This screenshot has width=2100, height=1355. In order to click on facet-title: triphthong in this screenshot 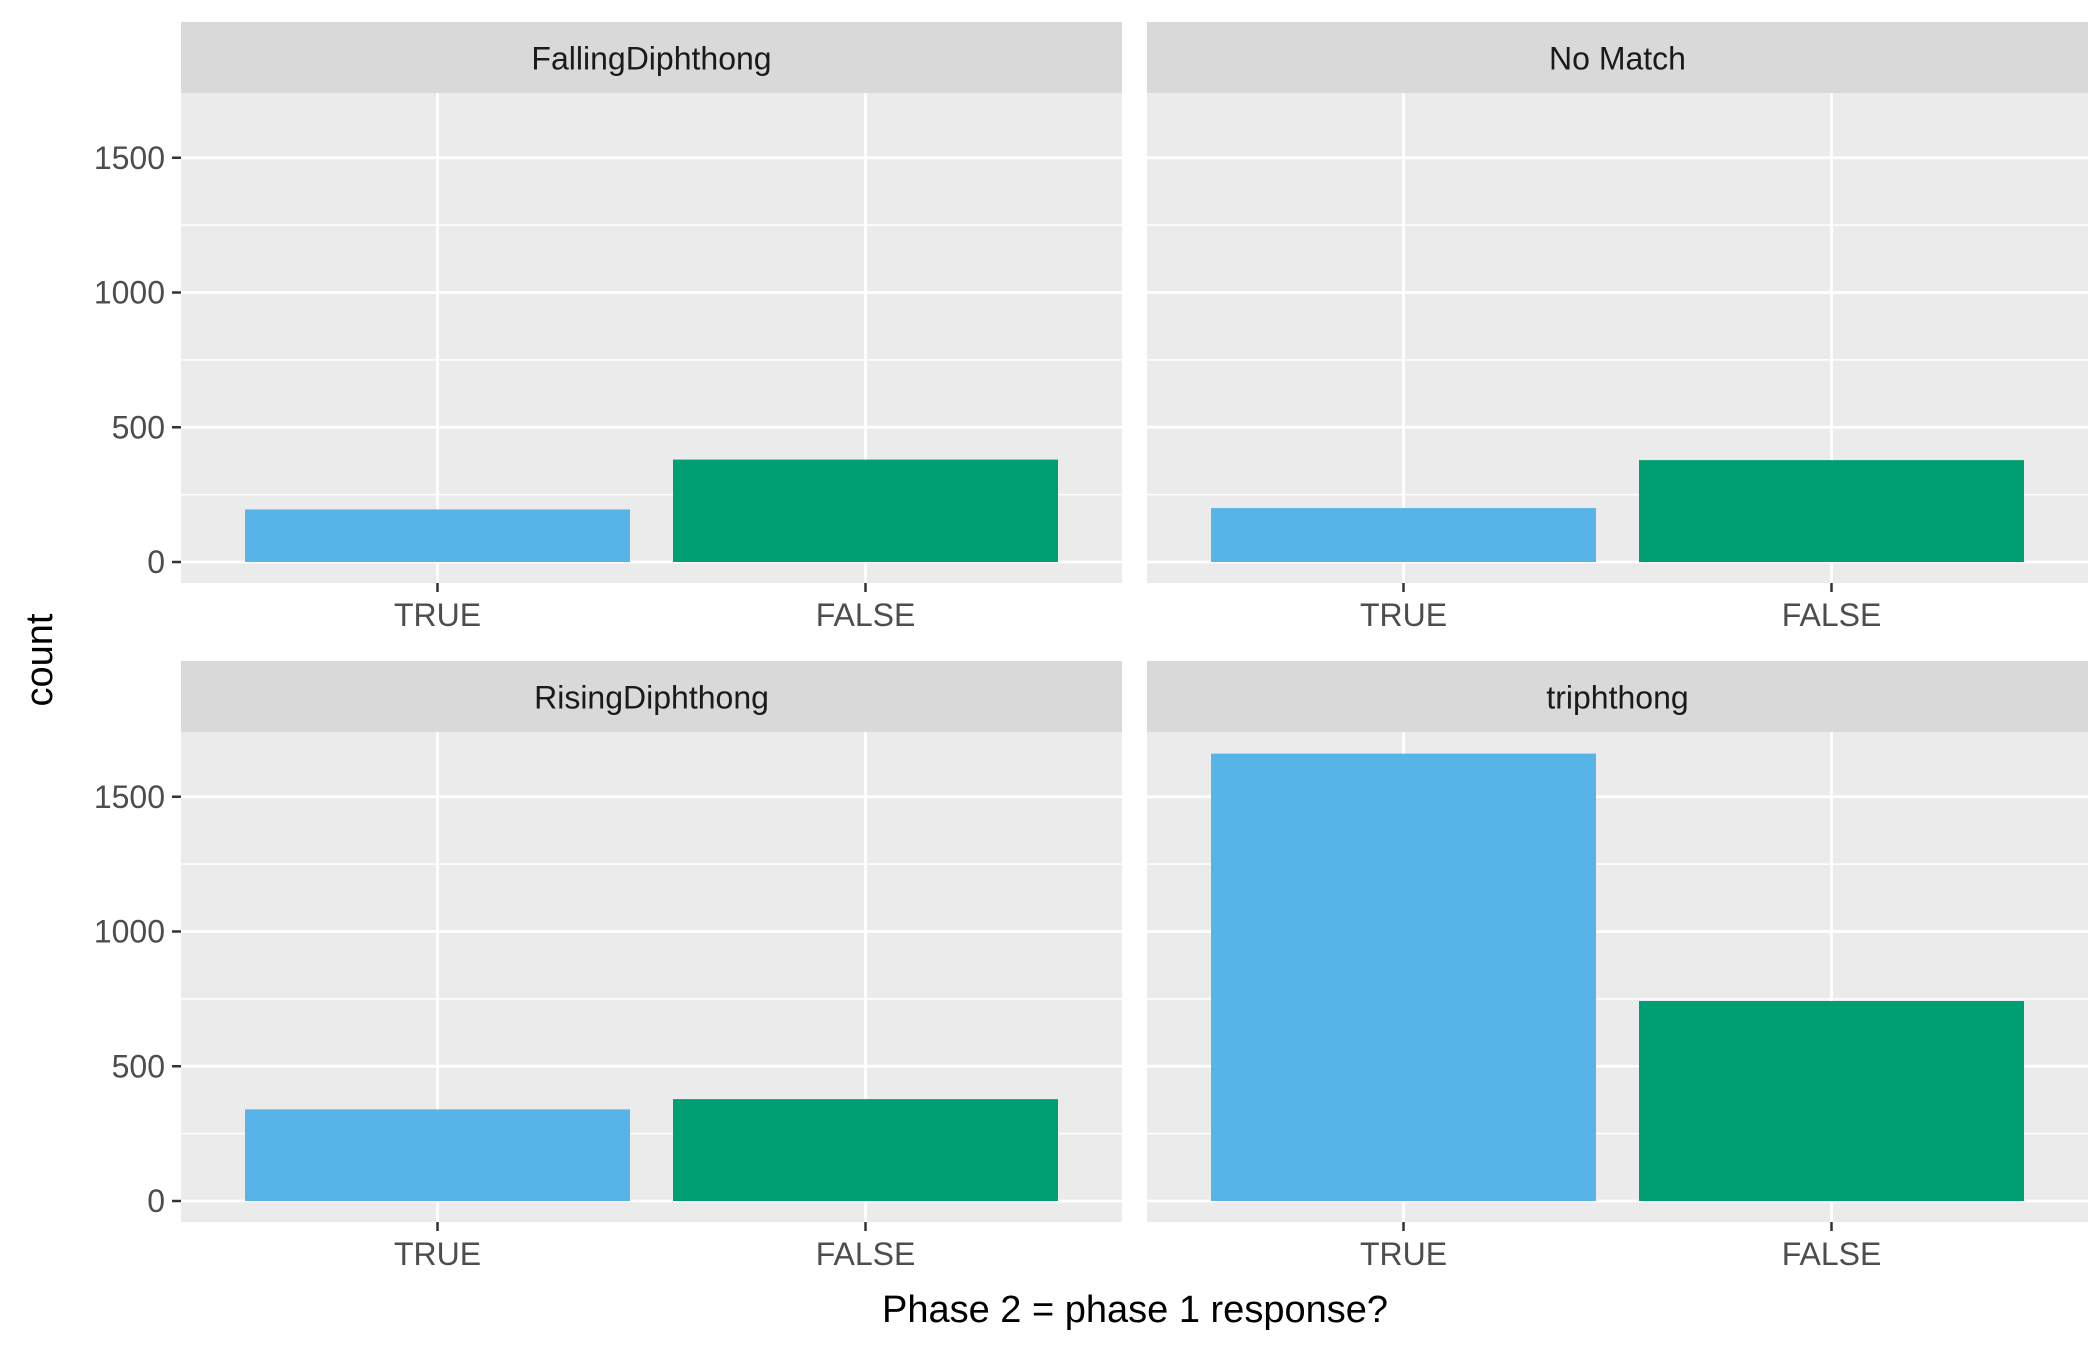, I will do `click(1617, 698)`.